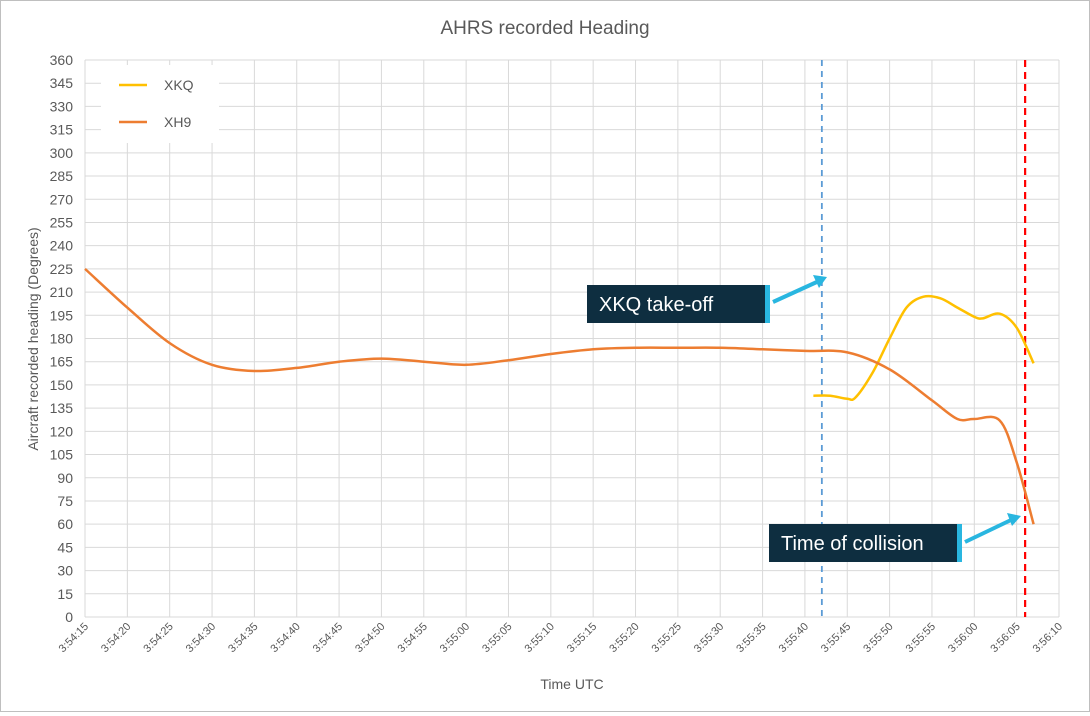  I want to click on x-tick-label: 3:54:50, so click(370, 638).